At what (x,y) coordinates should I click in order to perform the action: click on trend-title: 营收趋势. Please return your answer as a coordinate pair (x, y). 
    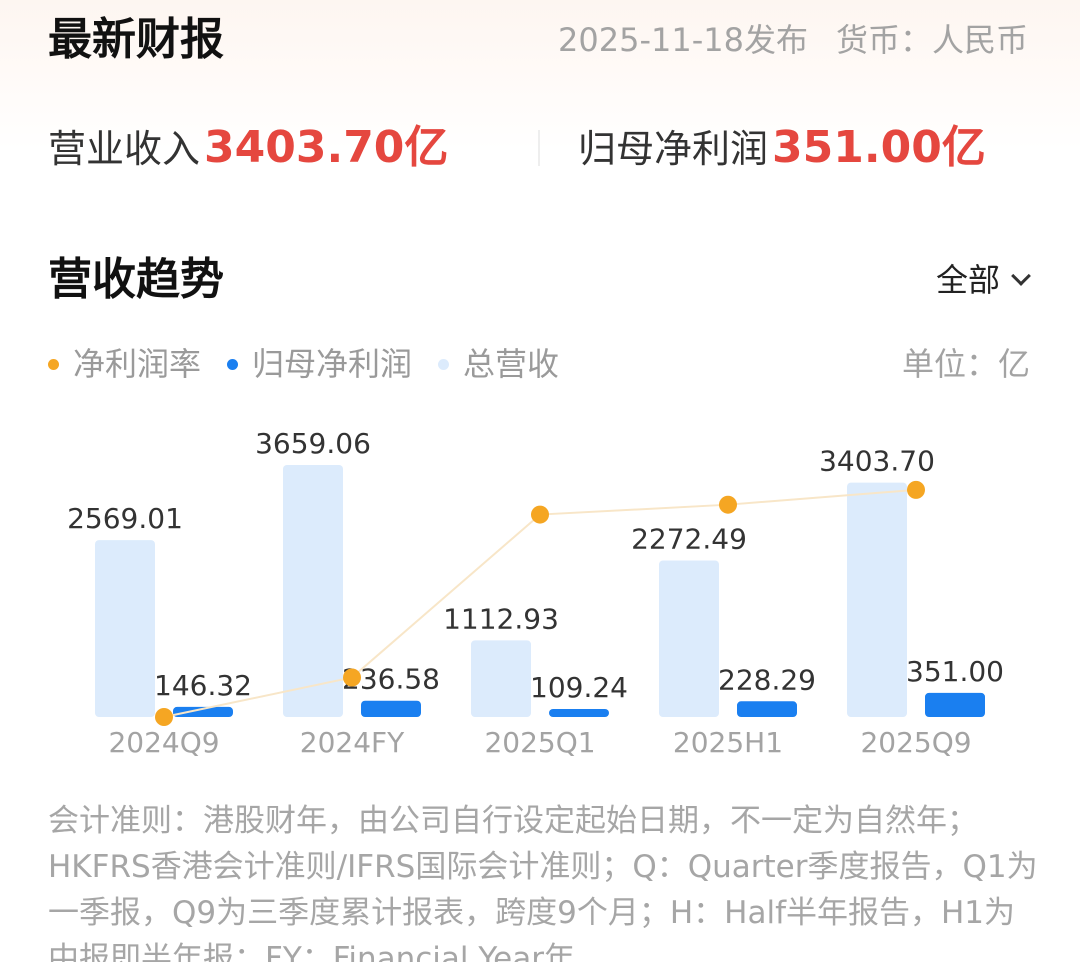
    Looking at the image, I should click on (136, 279).